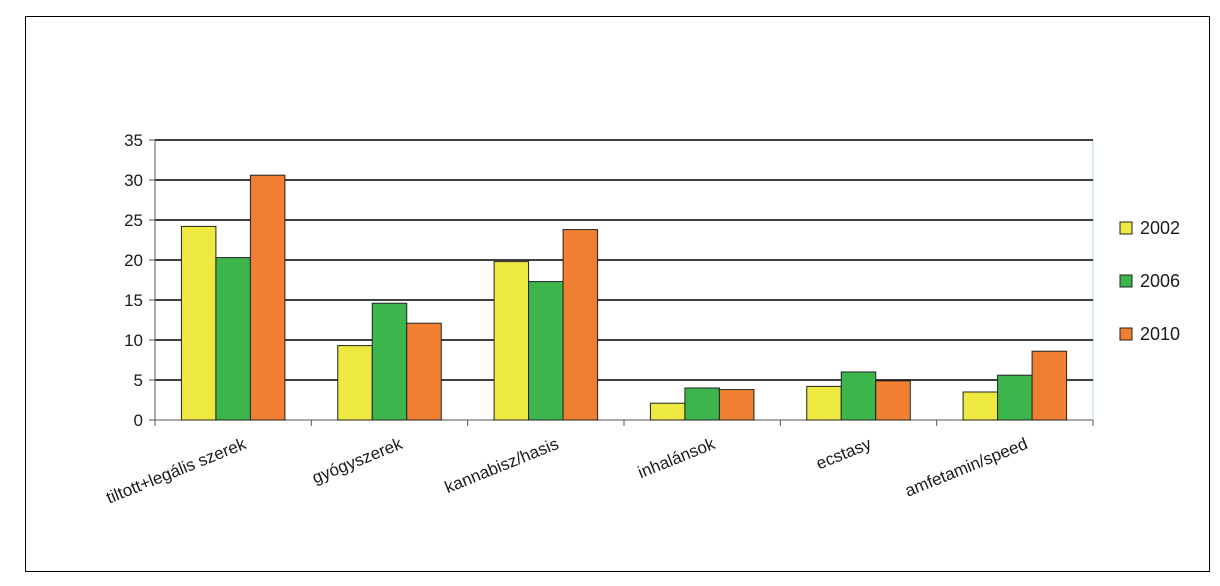  What do you see at coordinates (357, 461) in the screenshot?
I see `x-category-label: gyógyszerek` at bounding box center [357, 461].